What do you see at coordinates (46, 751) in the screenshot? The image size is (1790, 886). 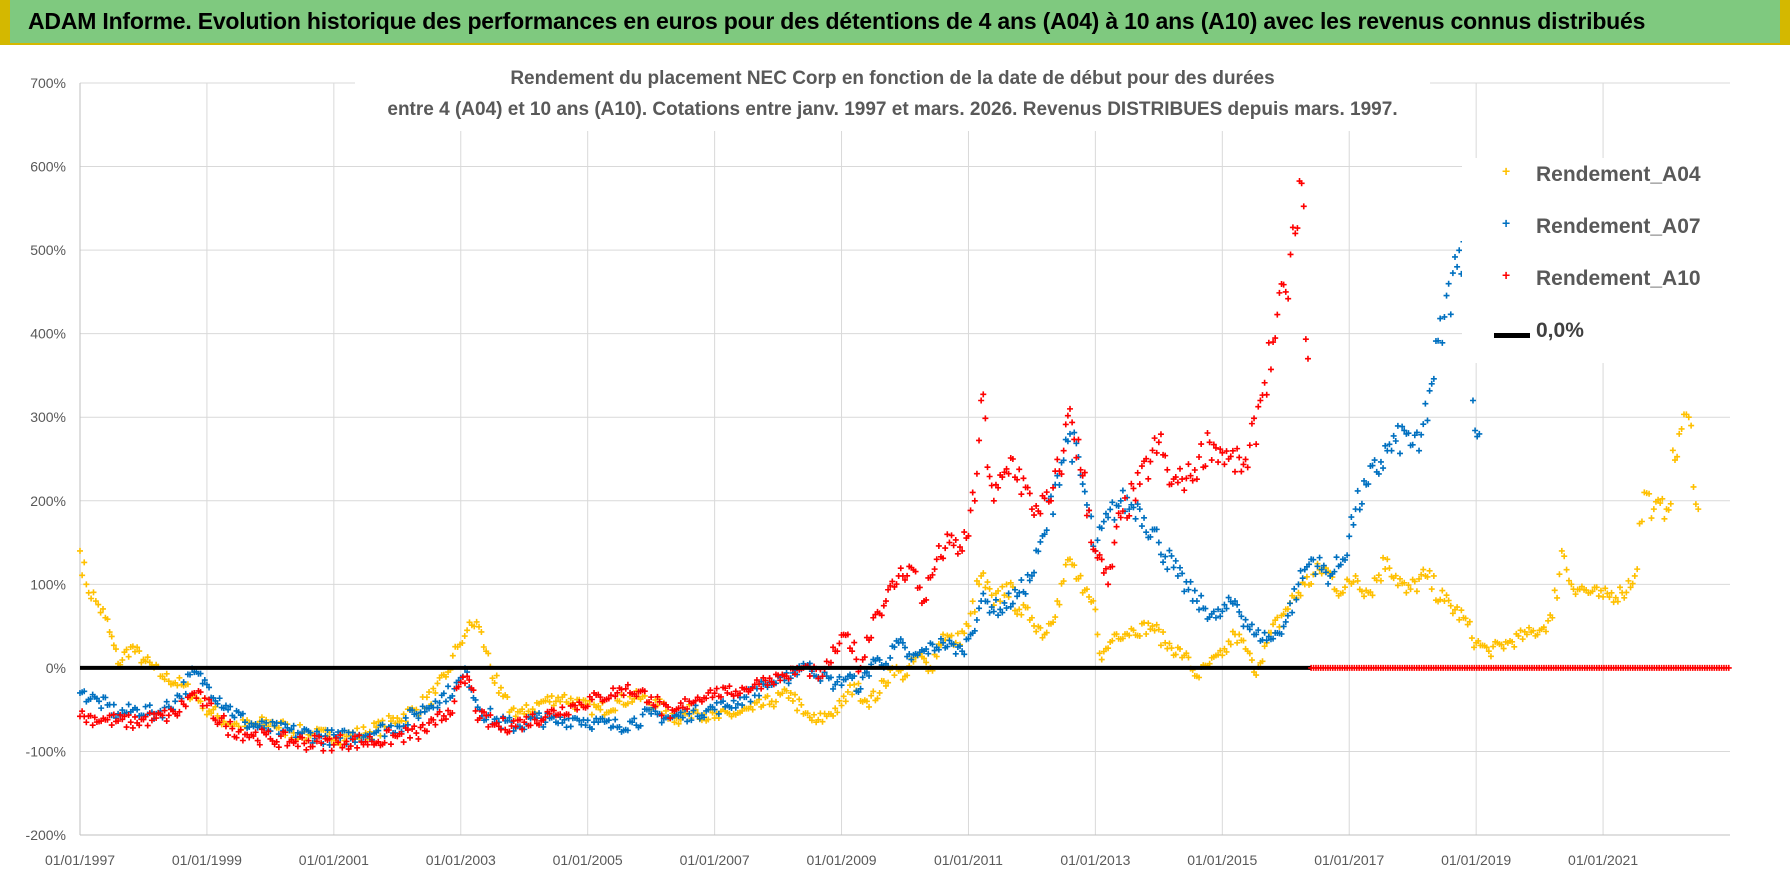 I see `y-tick-label: -100%` at bounding box center [46, 751].